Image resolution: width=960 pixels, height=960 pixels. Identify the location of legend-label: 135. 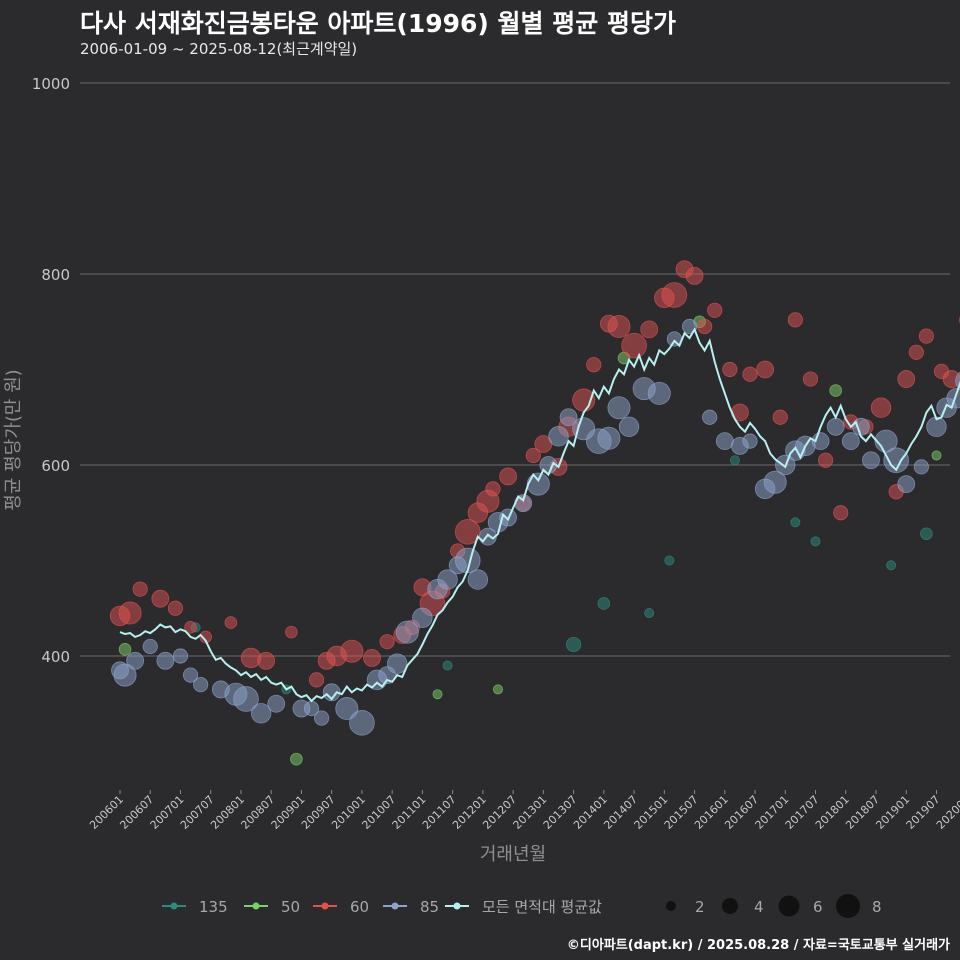
(213, 907).